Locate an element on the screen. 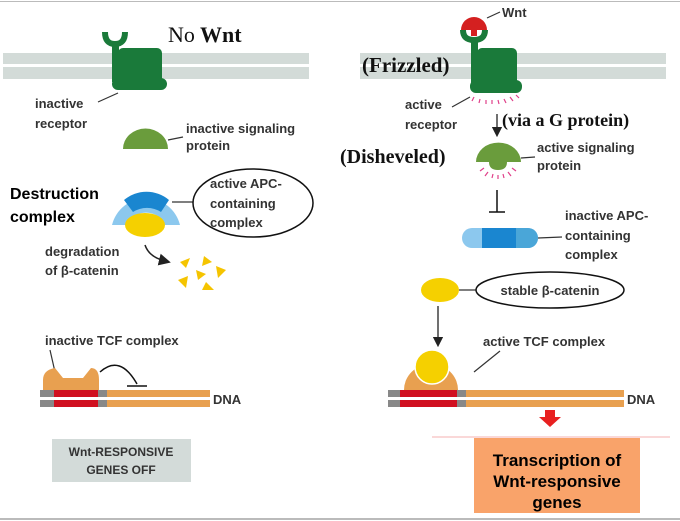 The height and width of the screenshot is (521, 680). stable-beta-catenin-label: stable β-catenin is located at coordinates (550, 290).